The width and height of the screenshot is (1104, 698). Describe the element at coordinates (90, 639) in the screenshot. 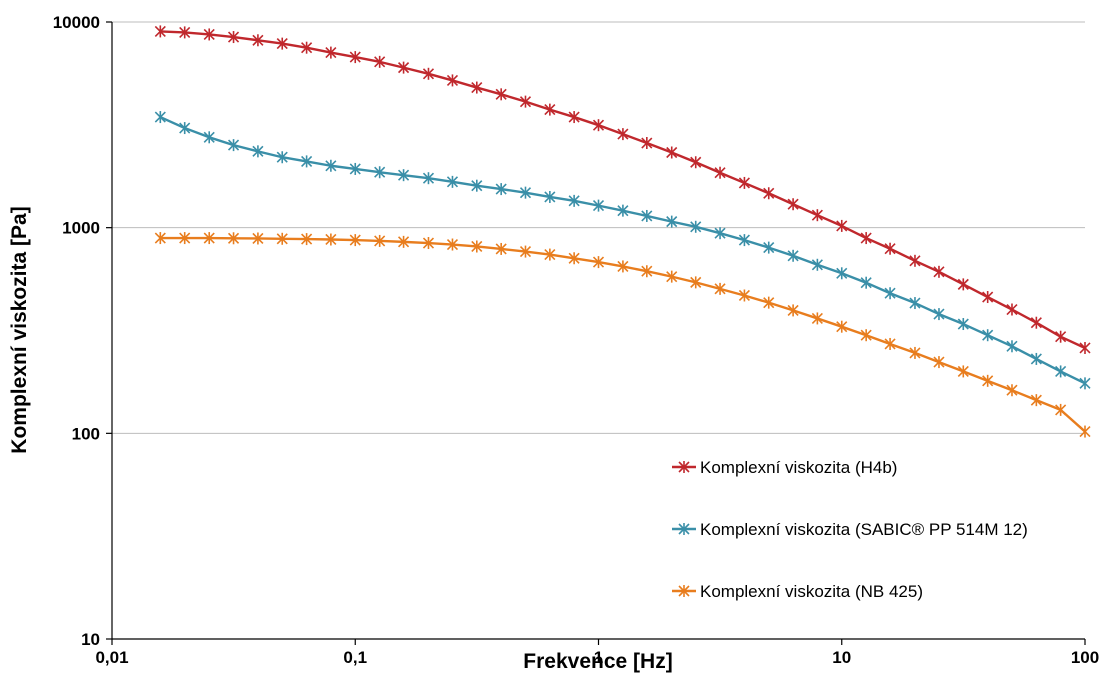

I see `y-tick-label: 10` at that location.